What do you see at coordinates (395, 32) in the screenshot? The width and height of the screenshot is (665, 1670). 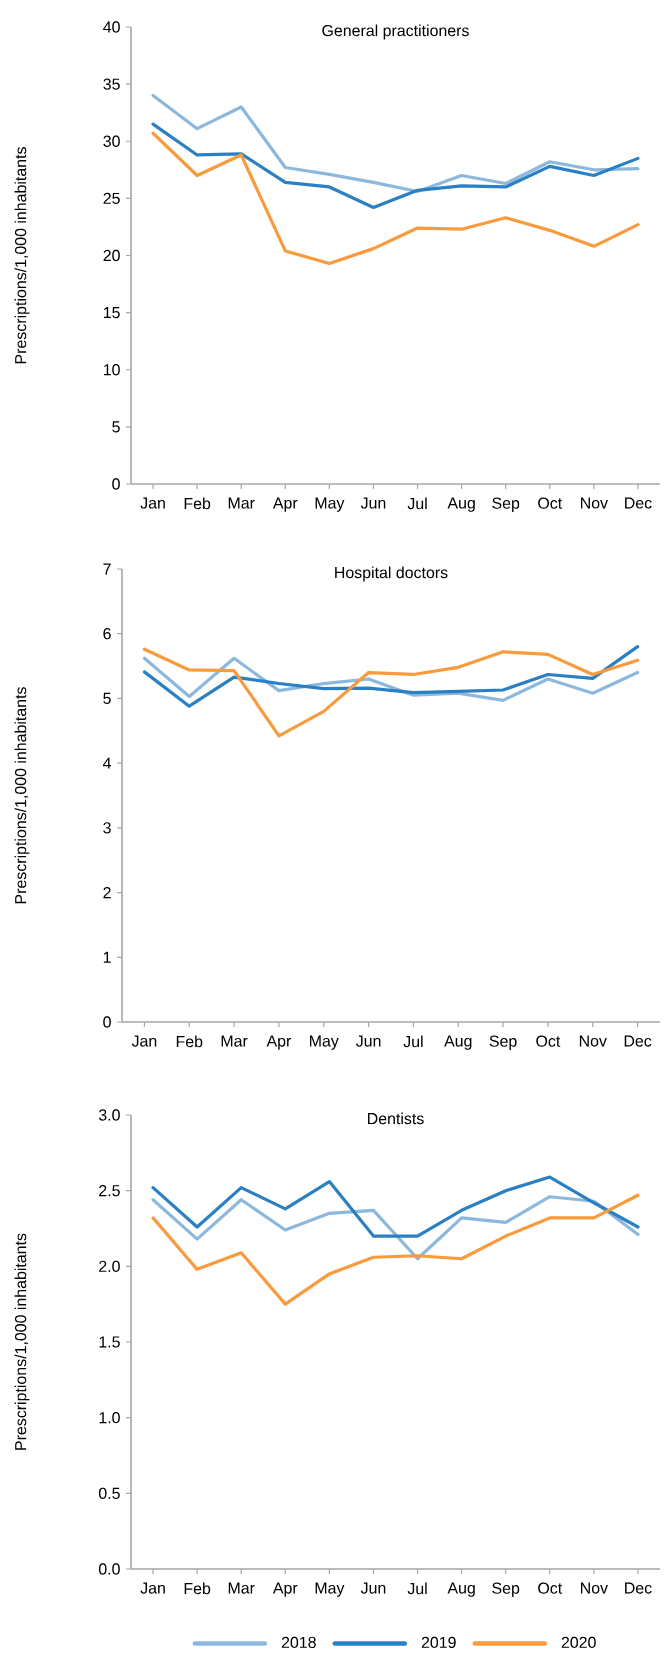 I see `chart-title: General practitioners` at bounding box center [395, 32].